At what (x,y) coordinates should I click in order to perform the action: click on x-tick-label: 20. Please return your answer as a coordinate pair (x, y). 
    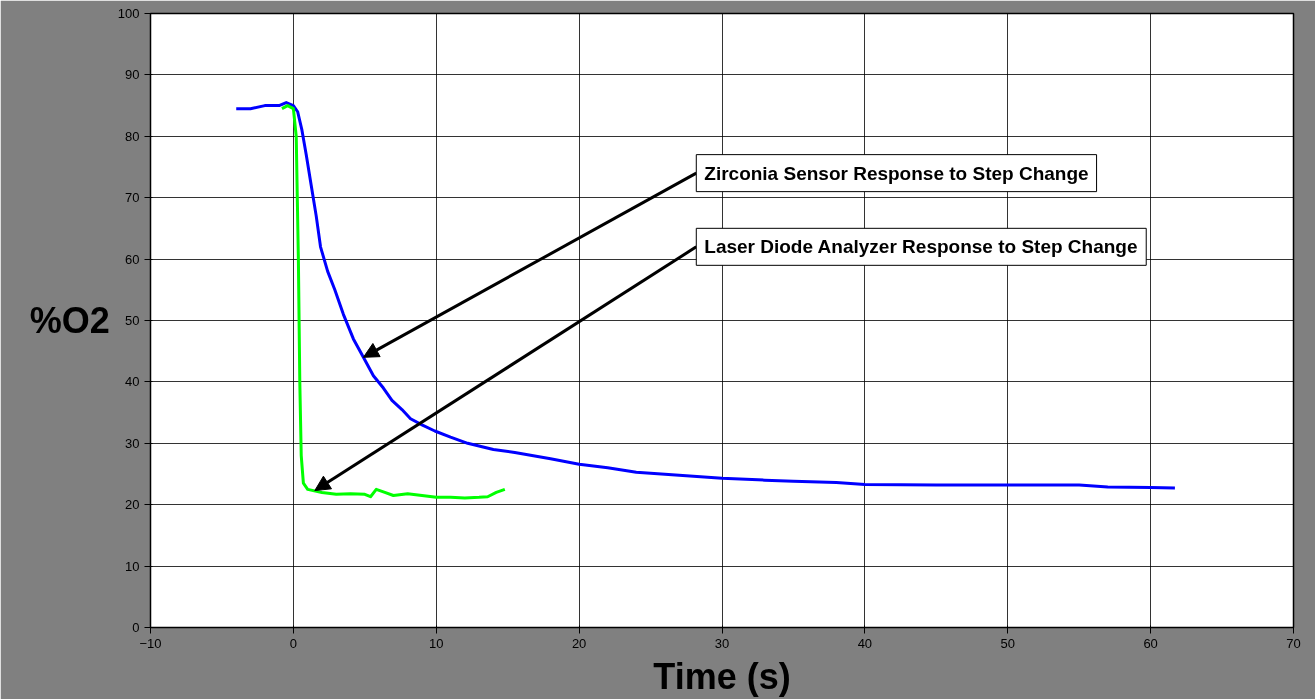
    Looking at the image, I should click on (579, 643).